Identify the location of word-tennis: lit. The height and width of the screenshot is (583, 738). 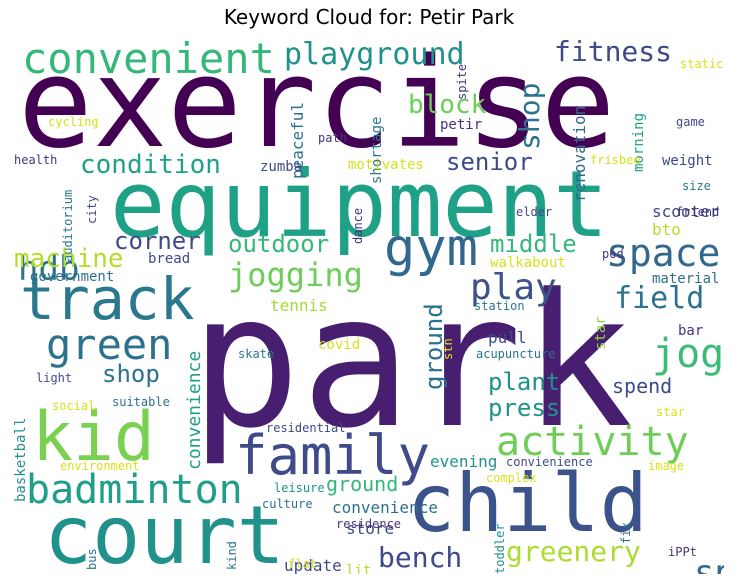
(359, 568).